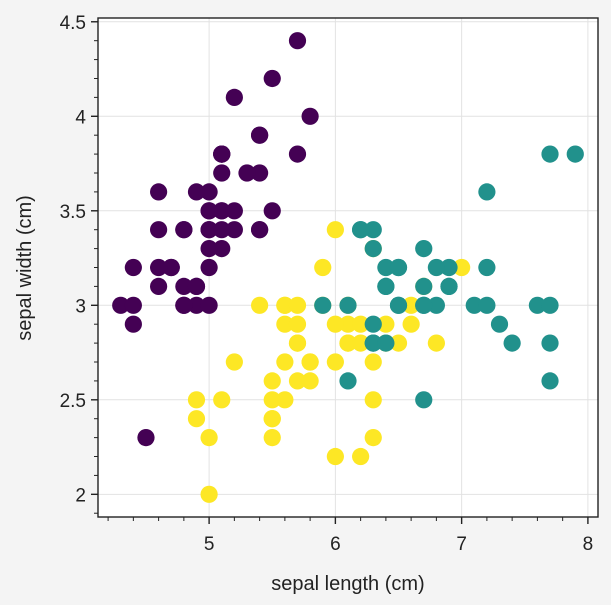 The image size is (611, 605). Describe the element at coordinates (80, 117) in the screenshot. I see `y-tick-label: 4` at that location.